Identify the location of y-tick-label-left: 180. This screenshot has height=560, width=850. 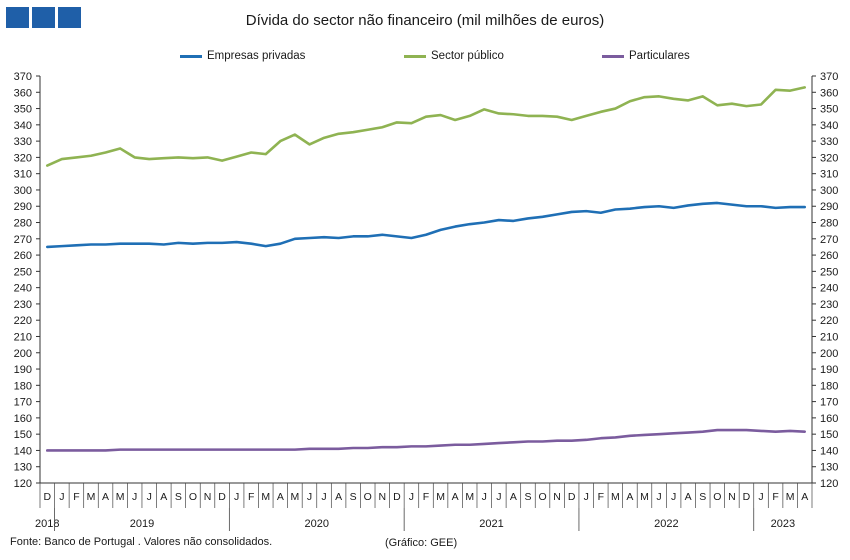
(23, 386).